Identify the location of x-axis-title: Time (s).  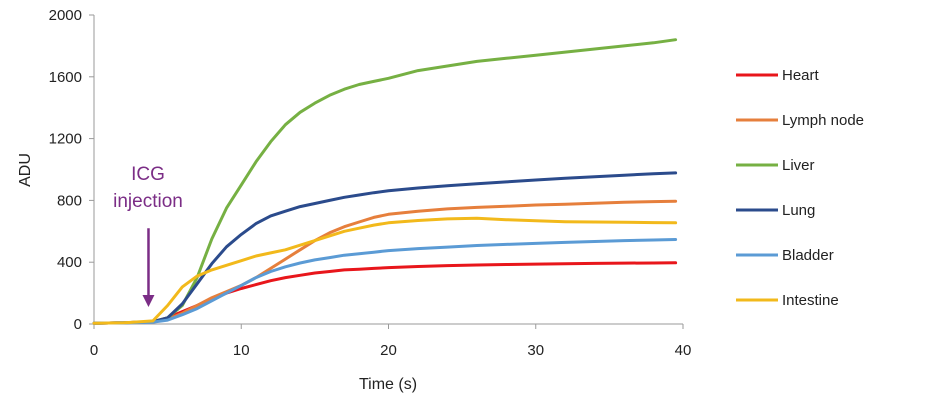
(388, 384).